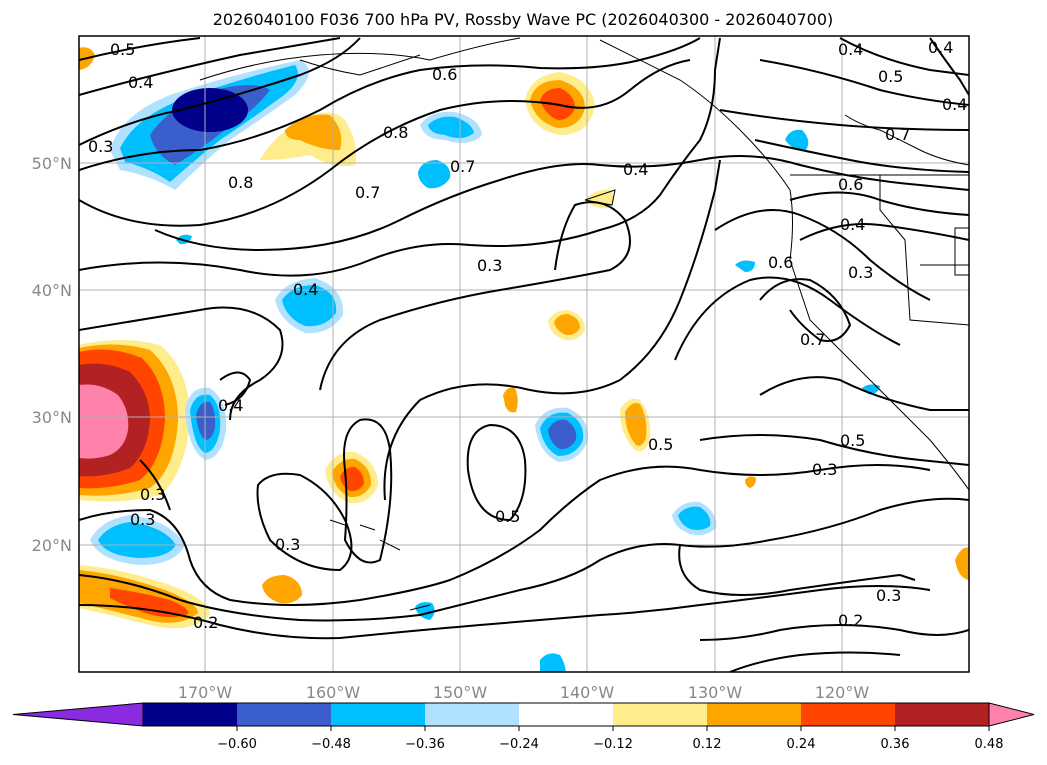 The image size is (1047, 765). I want to click on colorbar-extend-low, so click(78, 714).